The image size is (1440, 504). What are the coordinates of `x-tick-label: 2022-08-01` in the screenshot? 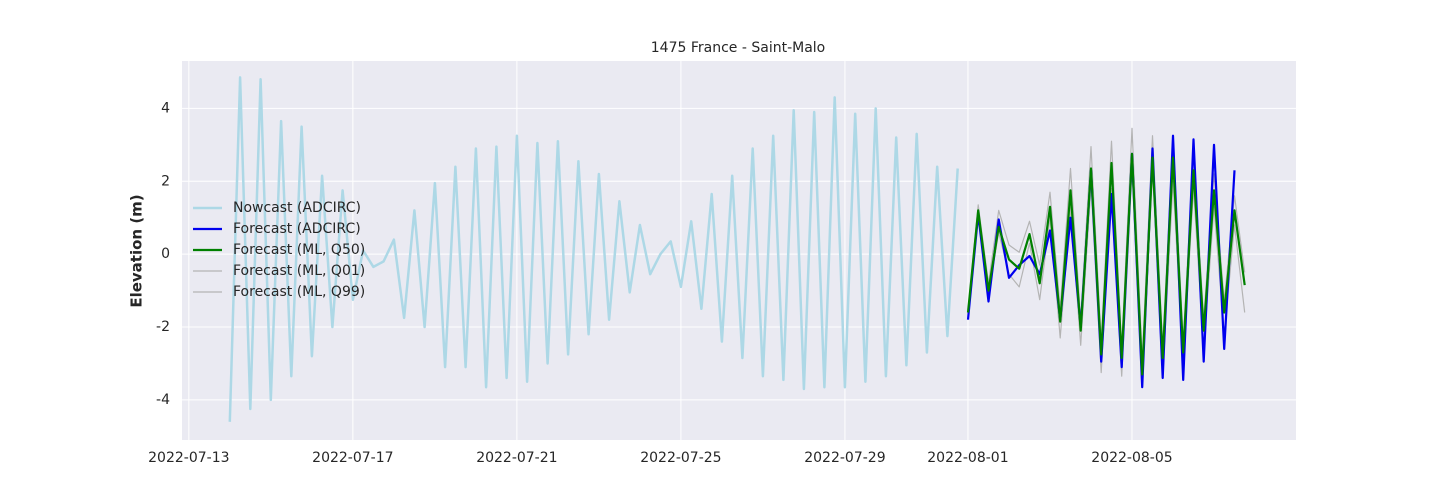 It's located at (967, 458).